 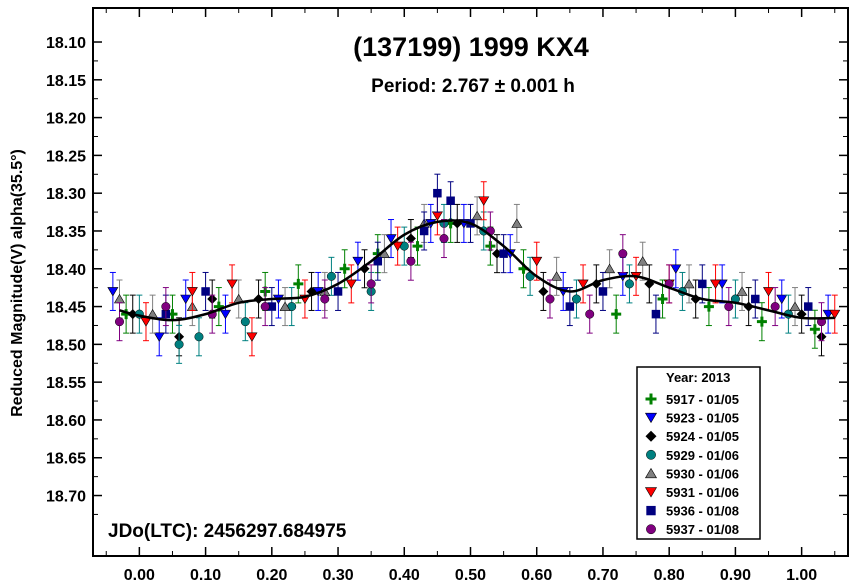 What do you see at coordinates (17, 283) in the screenshot?
I see `y-axis-label: Reduced Magnitude(V) alpha(35.5°)` at bounding box center [17, 283].